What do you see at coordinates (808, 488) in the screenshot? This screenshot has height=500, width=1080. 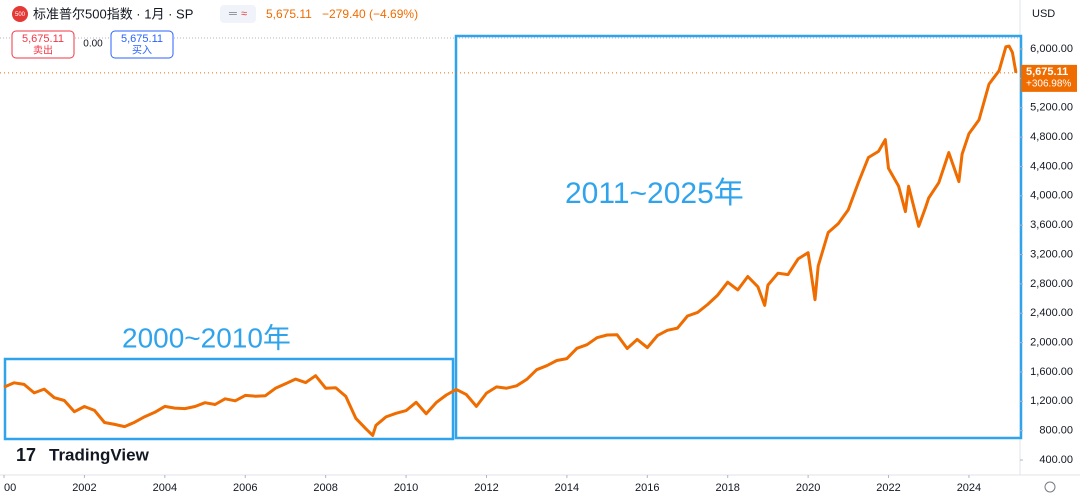 I see `x-tick-label: 2020` at bounding box center [808, 488].